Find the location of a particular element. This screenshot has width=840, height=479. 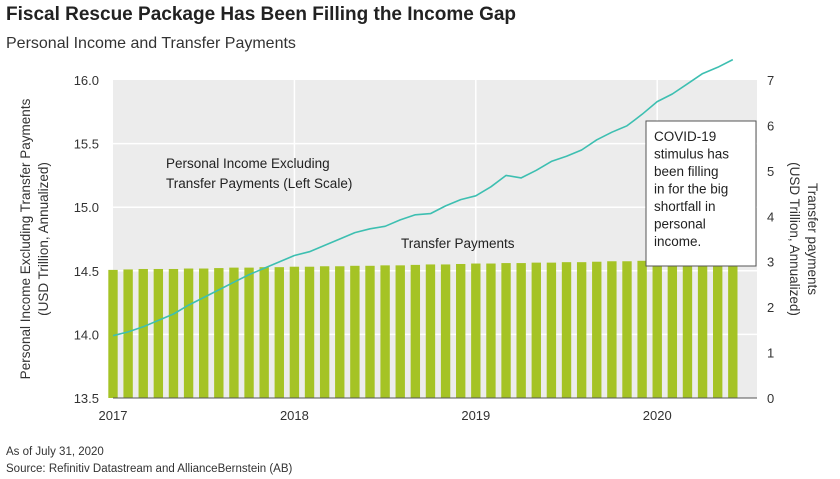

y-right-axis-title: Transfer payments is located at coordinates (812, 239).